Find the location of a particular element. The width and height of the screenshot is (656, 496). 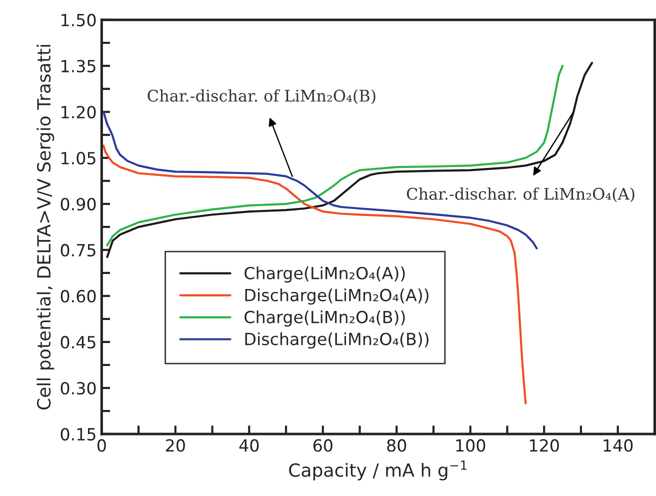

x-tick-label: 100 is located at coordinates (471, 445).